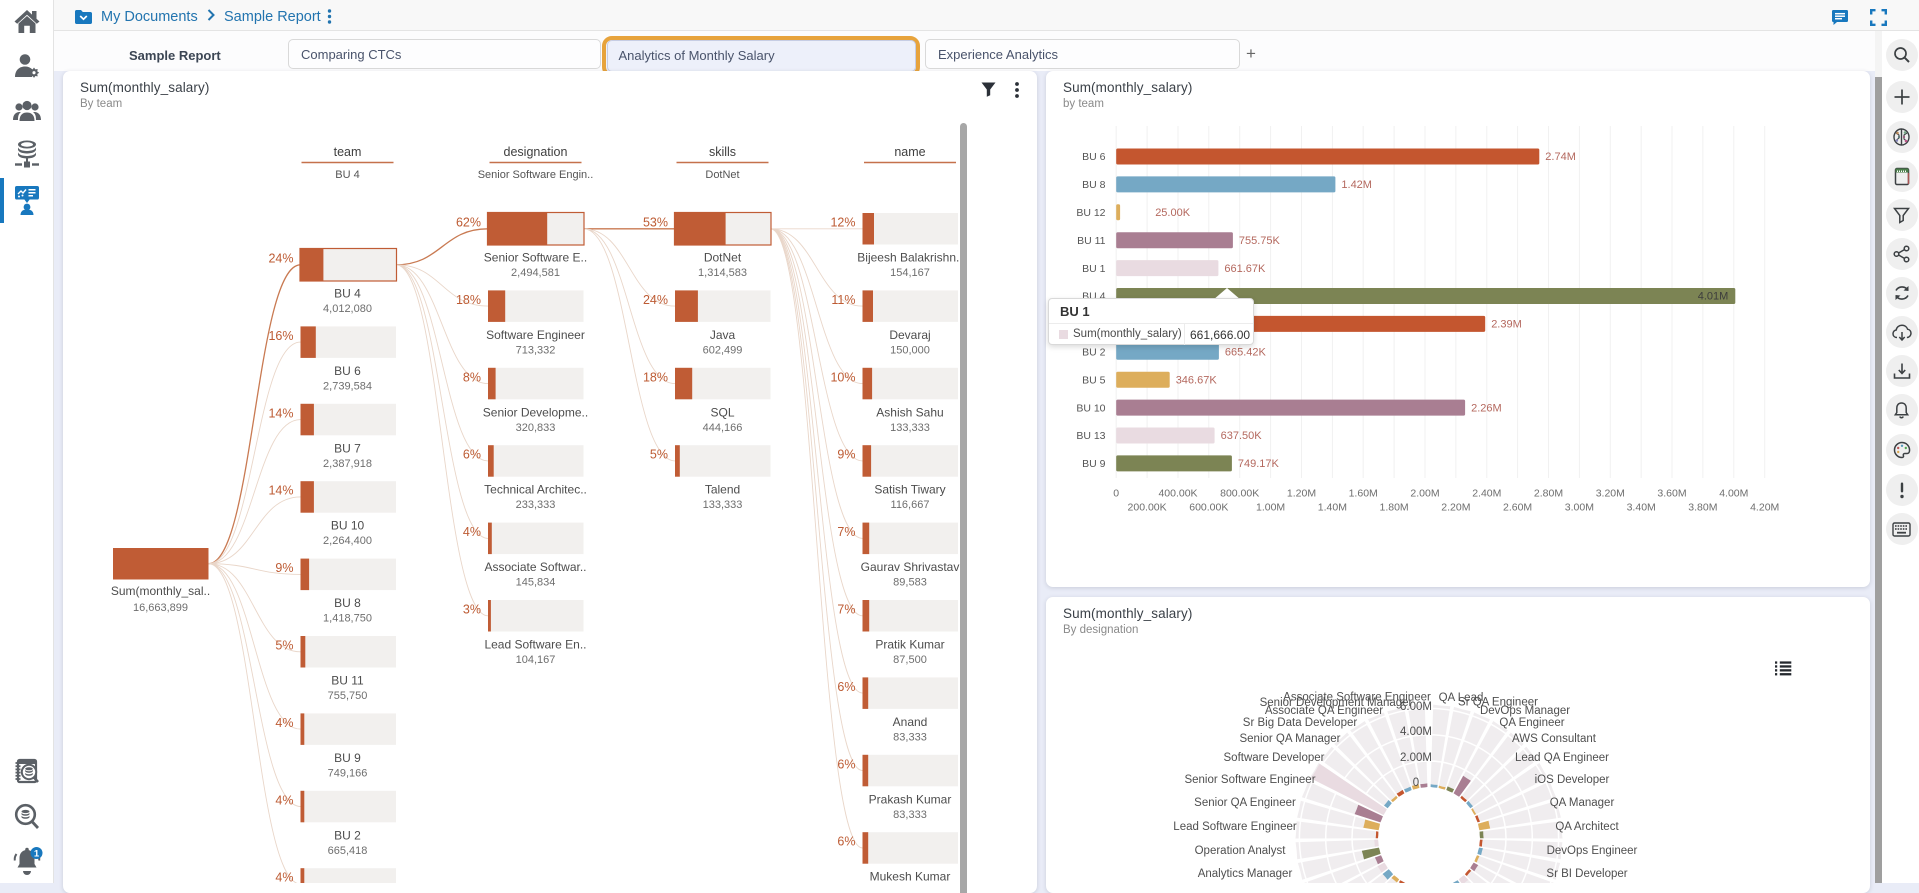 This screenshot has width=1919, height=893. I want to click on svg-text: 755.75K, so click(1260, 241).